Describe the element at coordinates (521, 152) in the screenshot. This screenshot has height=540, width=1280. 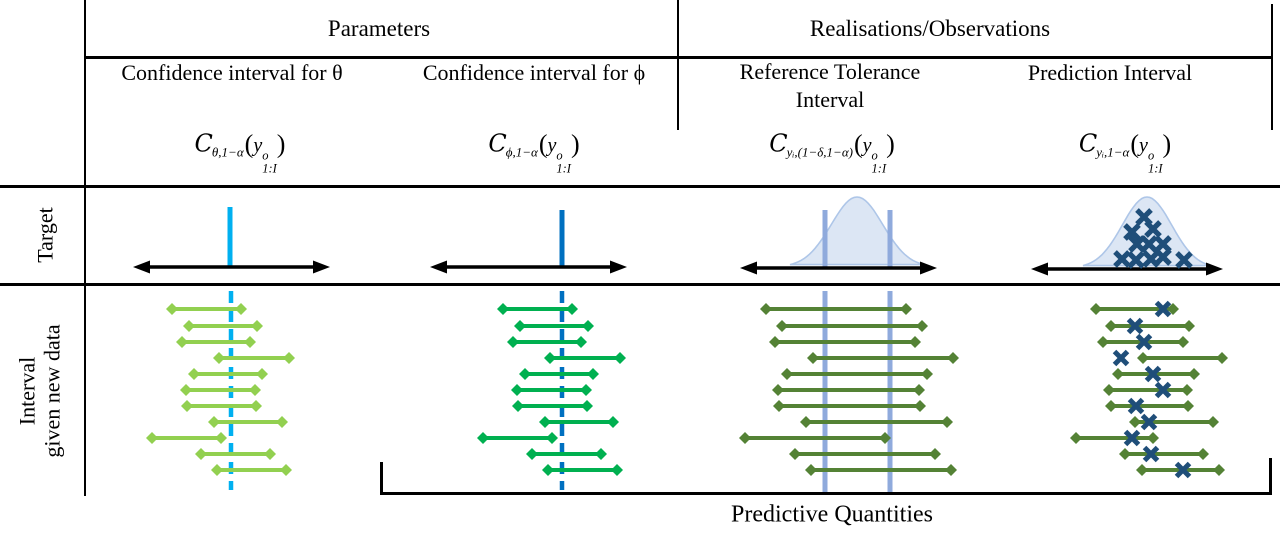
I see `formula-subscript: ϕ,1−α` at that location.